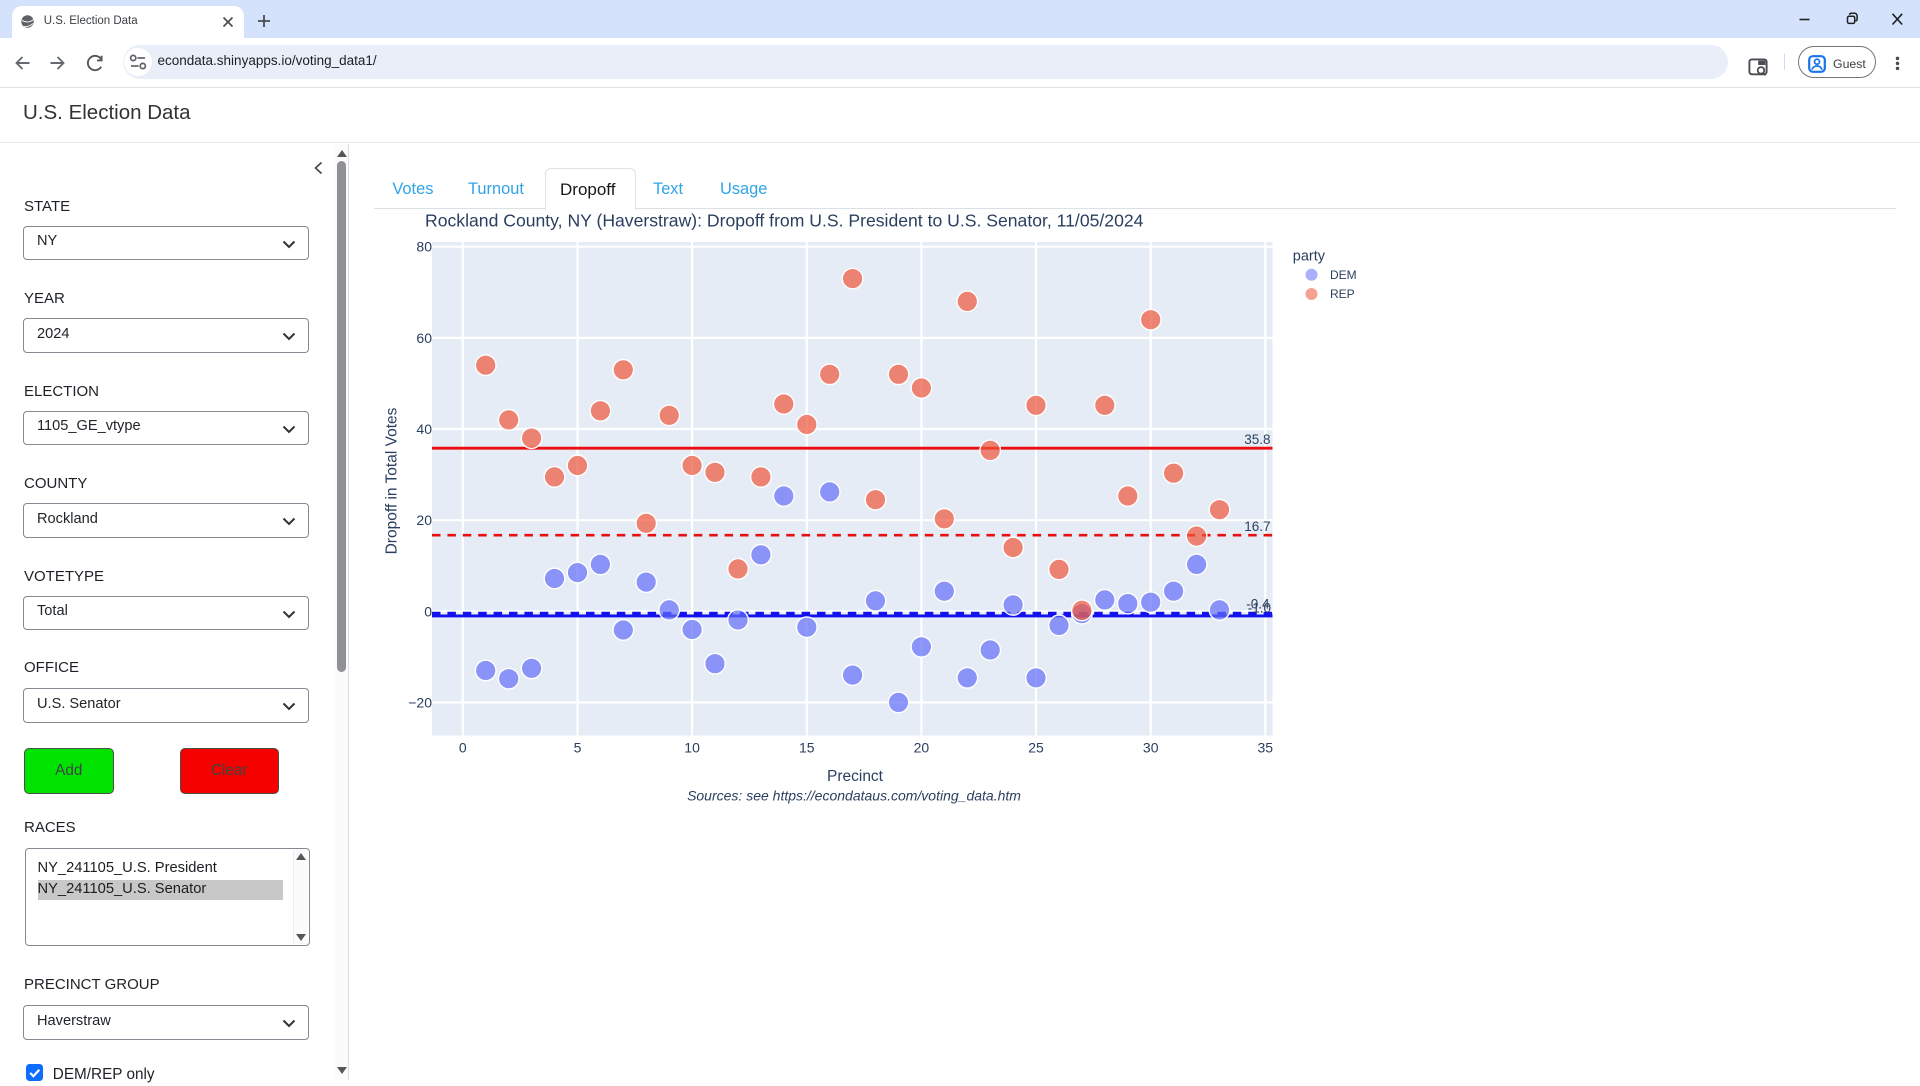 The image size is (1920, 1086). What do you see at coordinates (1257, 526) in the screenshot?
I see `svg-text: 16.7` at bounding box center [1257, 526].